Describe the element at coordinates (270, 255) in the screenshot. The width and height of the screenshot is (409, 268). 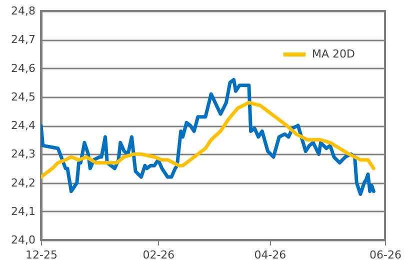
I see `x-tick-label: 04-26` at that location.